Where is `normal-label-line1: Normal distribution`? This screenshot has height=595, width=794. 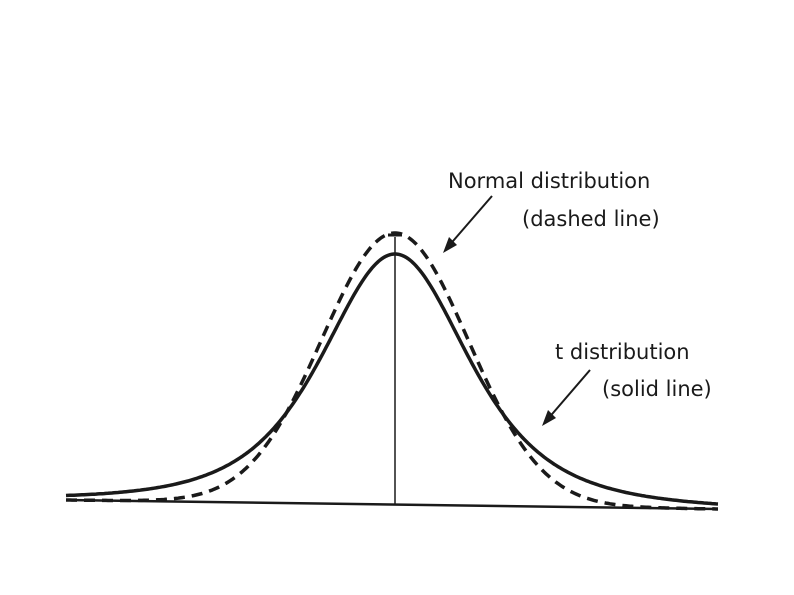 normal-label-line1: Normal distribution is located at coordinates (549, 181).